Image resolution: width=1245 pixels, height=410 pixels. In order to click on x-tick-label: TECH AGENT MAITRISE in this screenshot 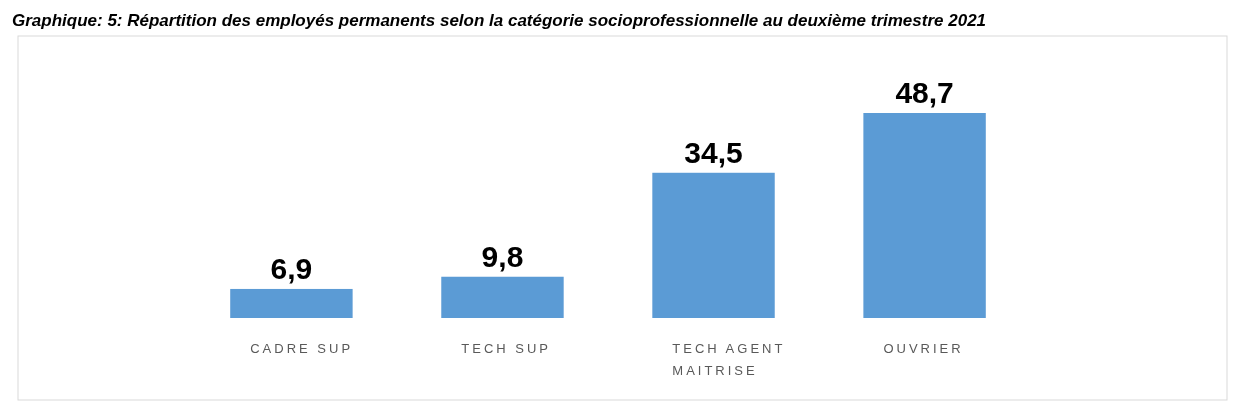, I will do `click(729, 359)`.